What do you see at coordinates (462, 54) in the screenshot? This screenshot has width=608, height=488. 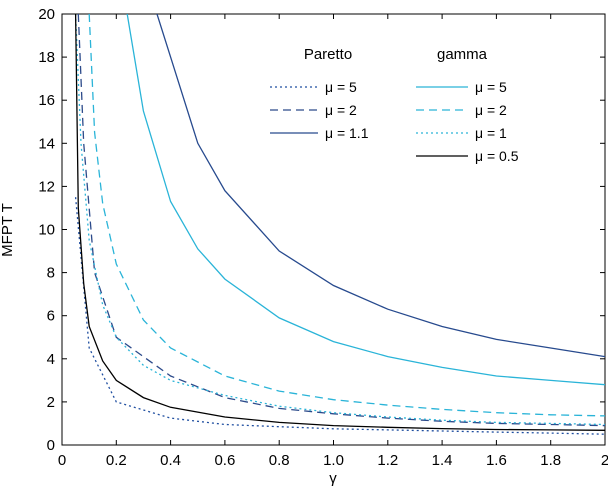 I see `legend-title-gamma: gamma` at bounding box center [462, 54].